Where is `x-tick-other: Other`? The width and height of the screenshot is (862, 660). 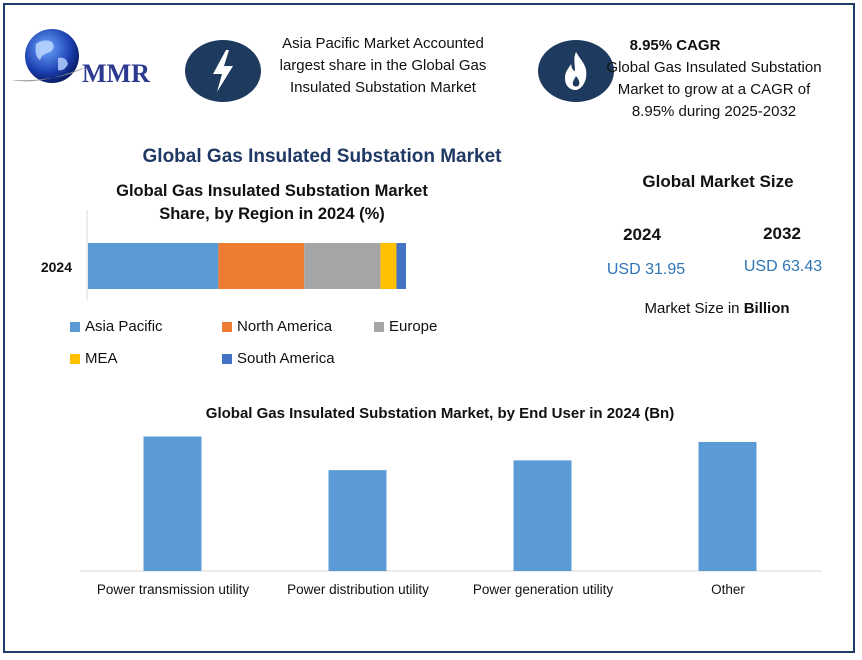 x-tick-other: Other is located at coordinates (728, 589).